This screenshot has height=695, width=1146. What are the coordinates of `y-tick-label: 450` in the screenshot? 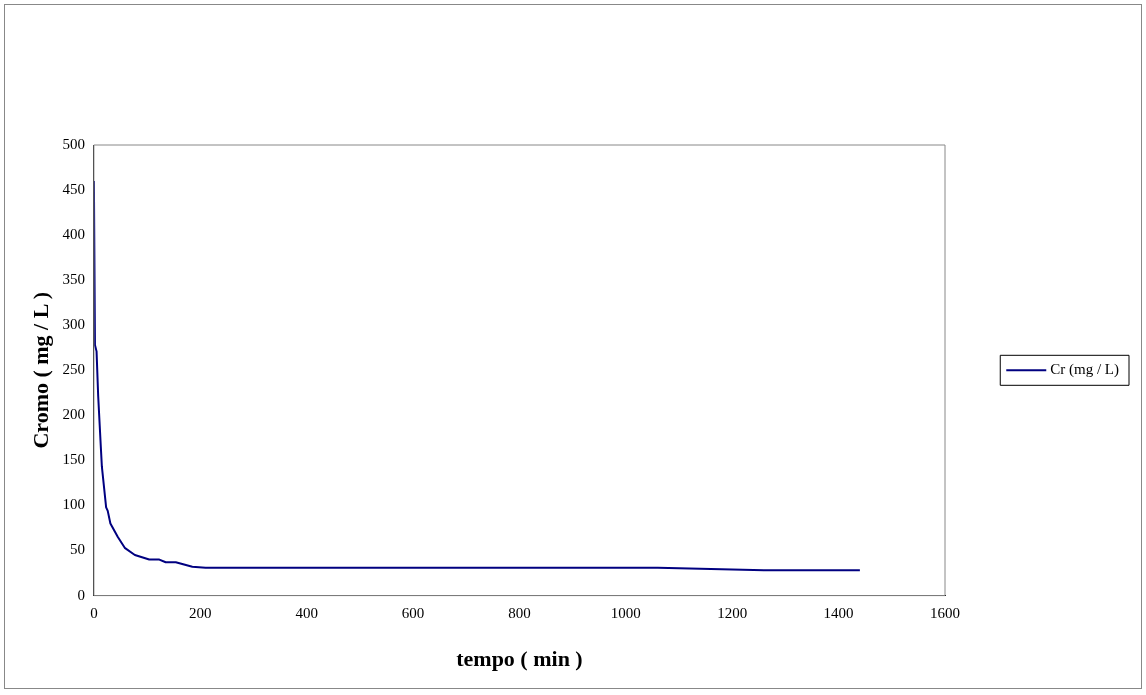 It's located at (73, 189).